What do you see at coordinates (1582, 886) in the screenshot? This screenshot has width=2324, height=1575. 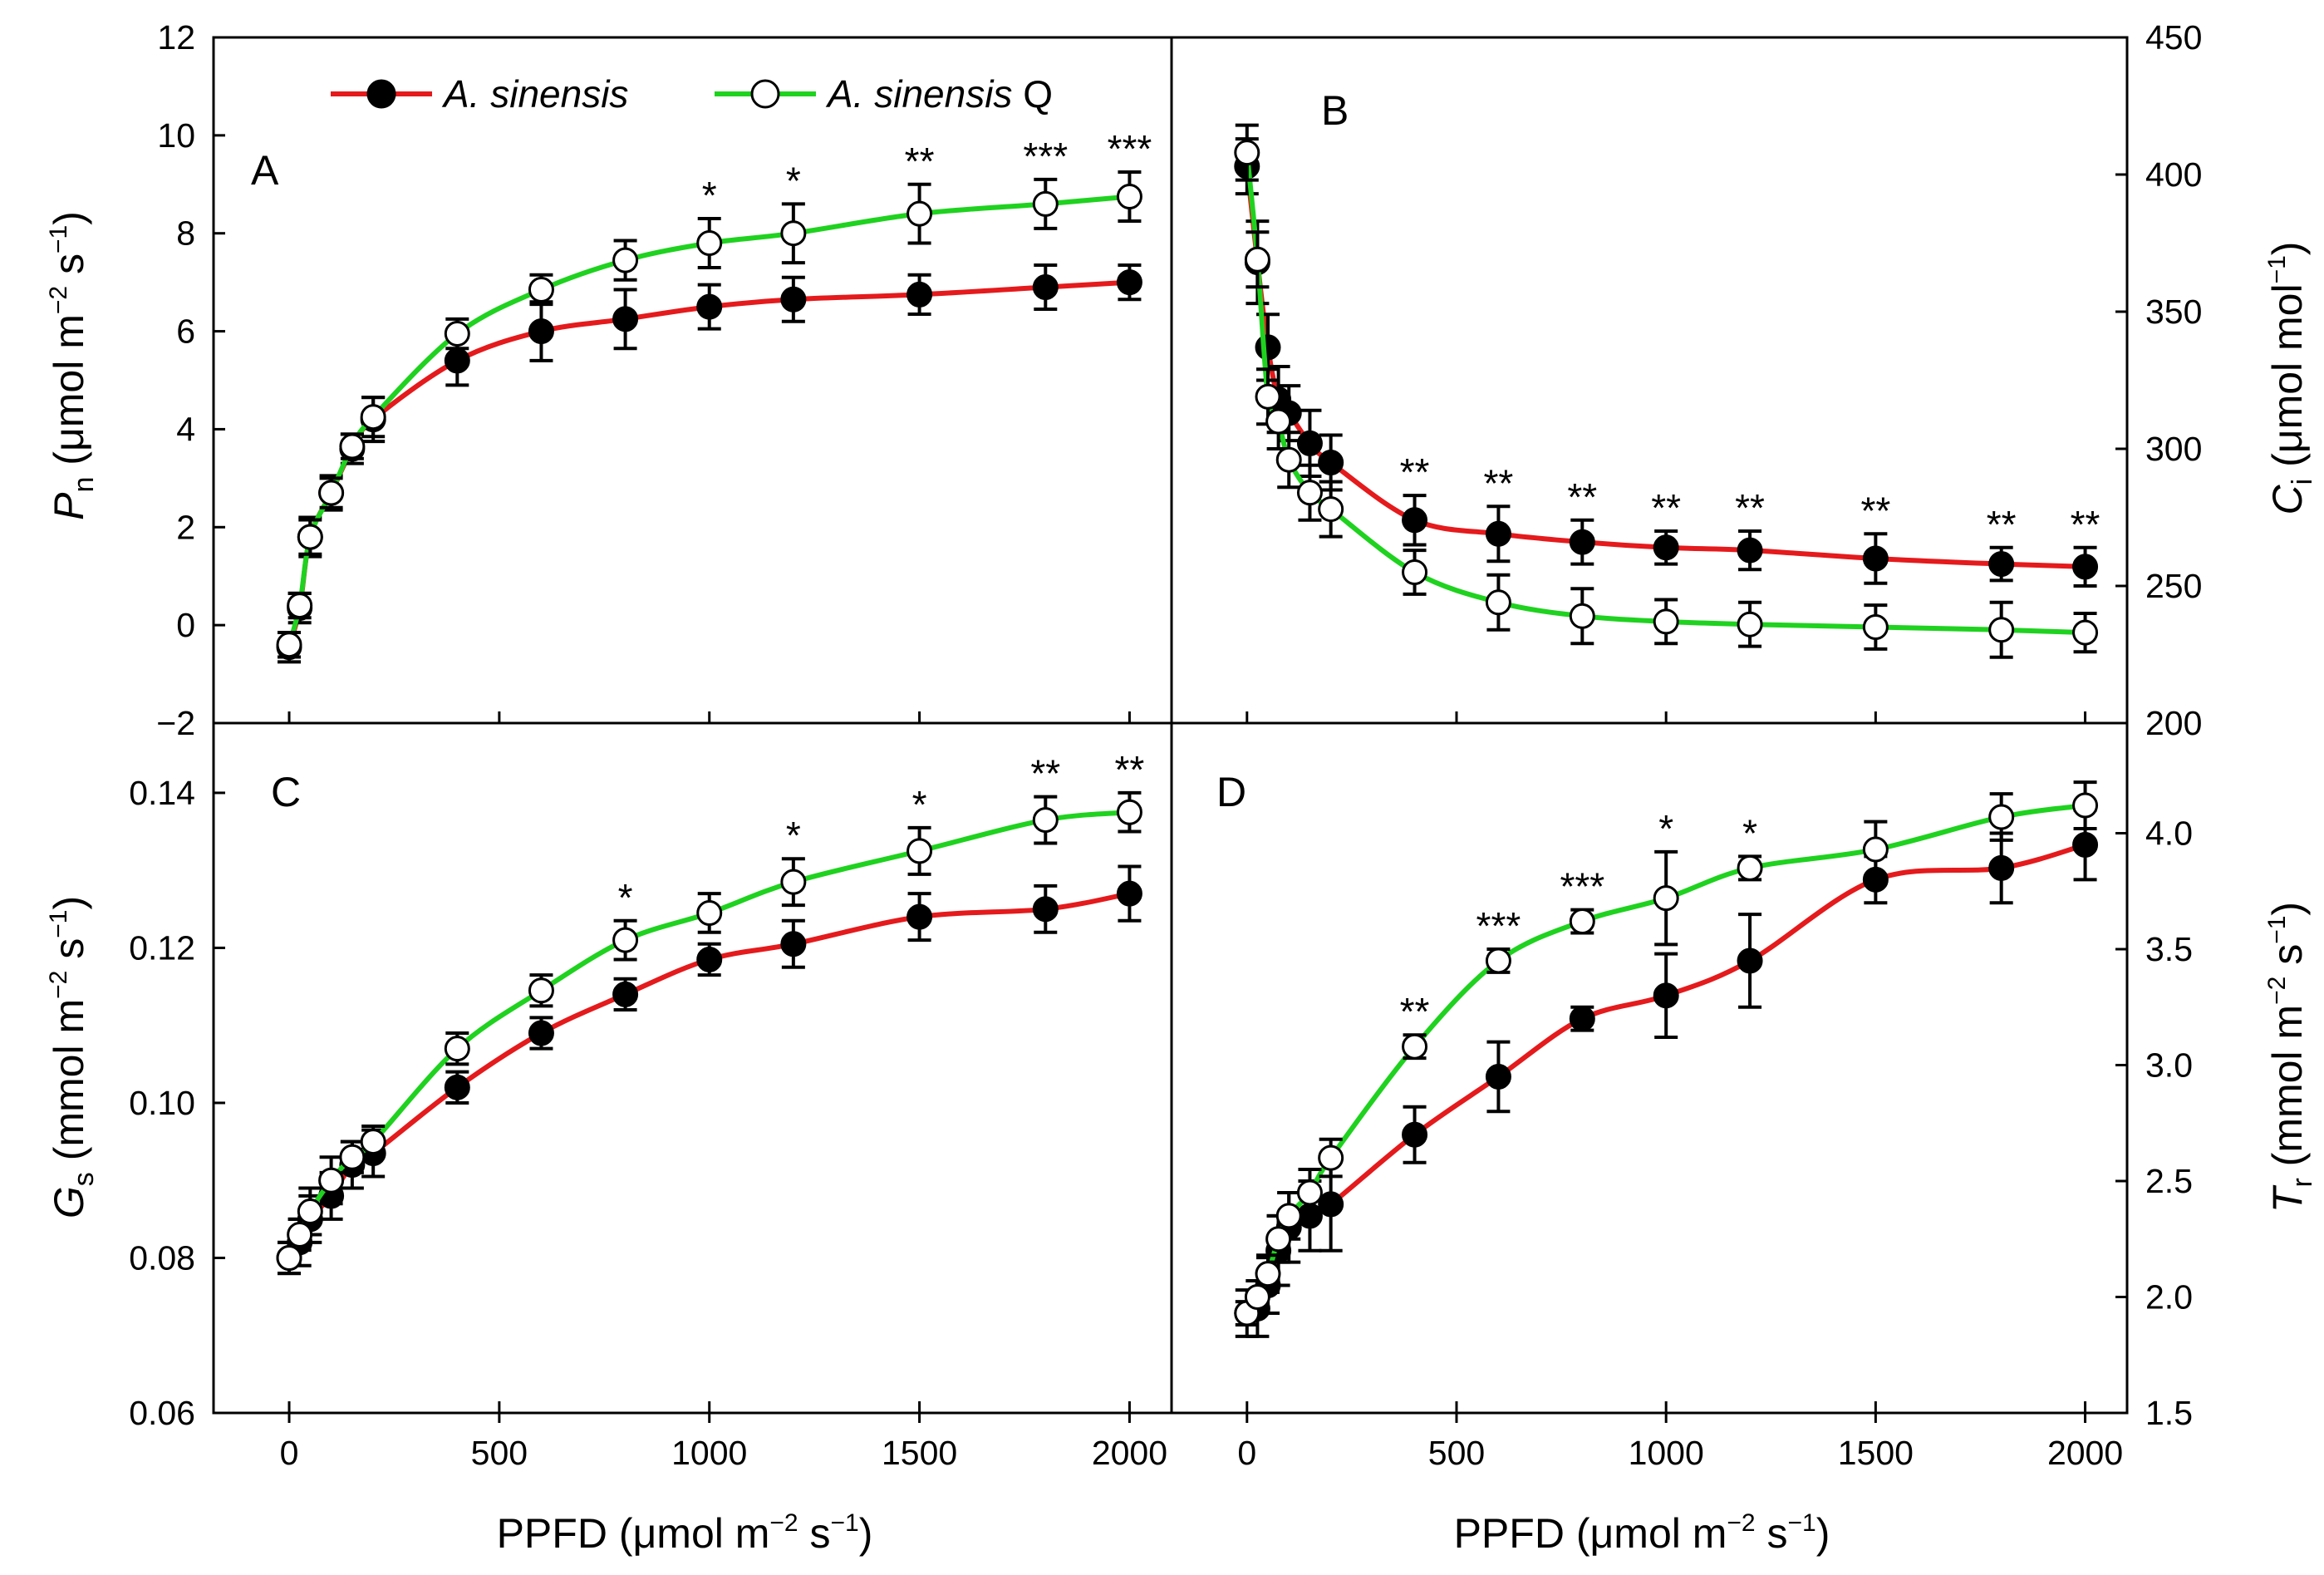 I see `significance-d-2: ***` at bounding box center [1582, 886].